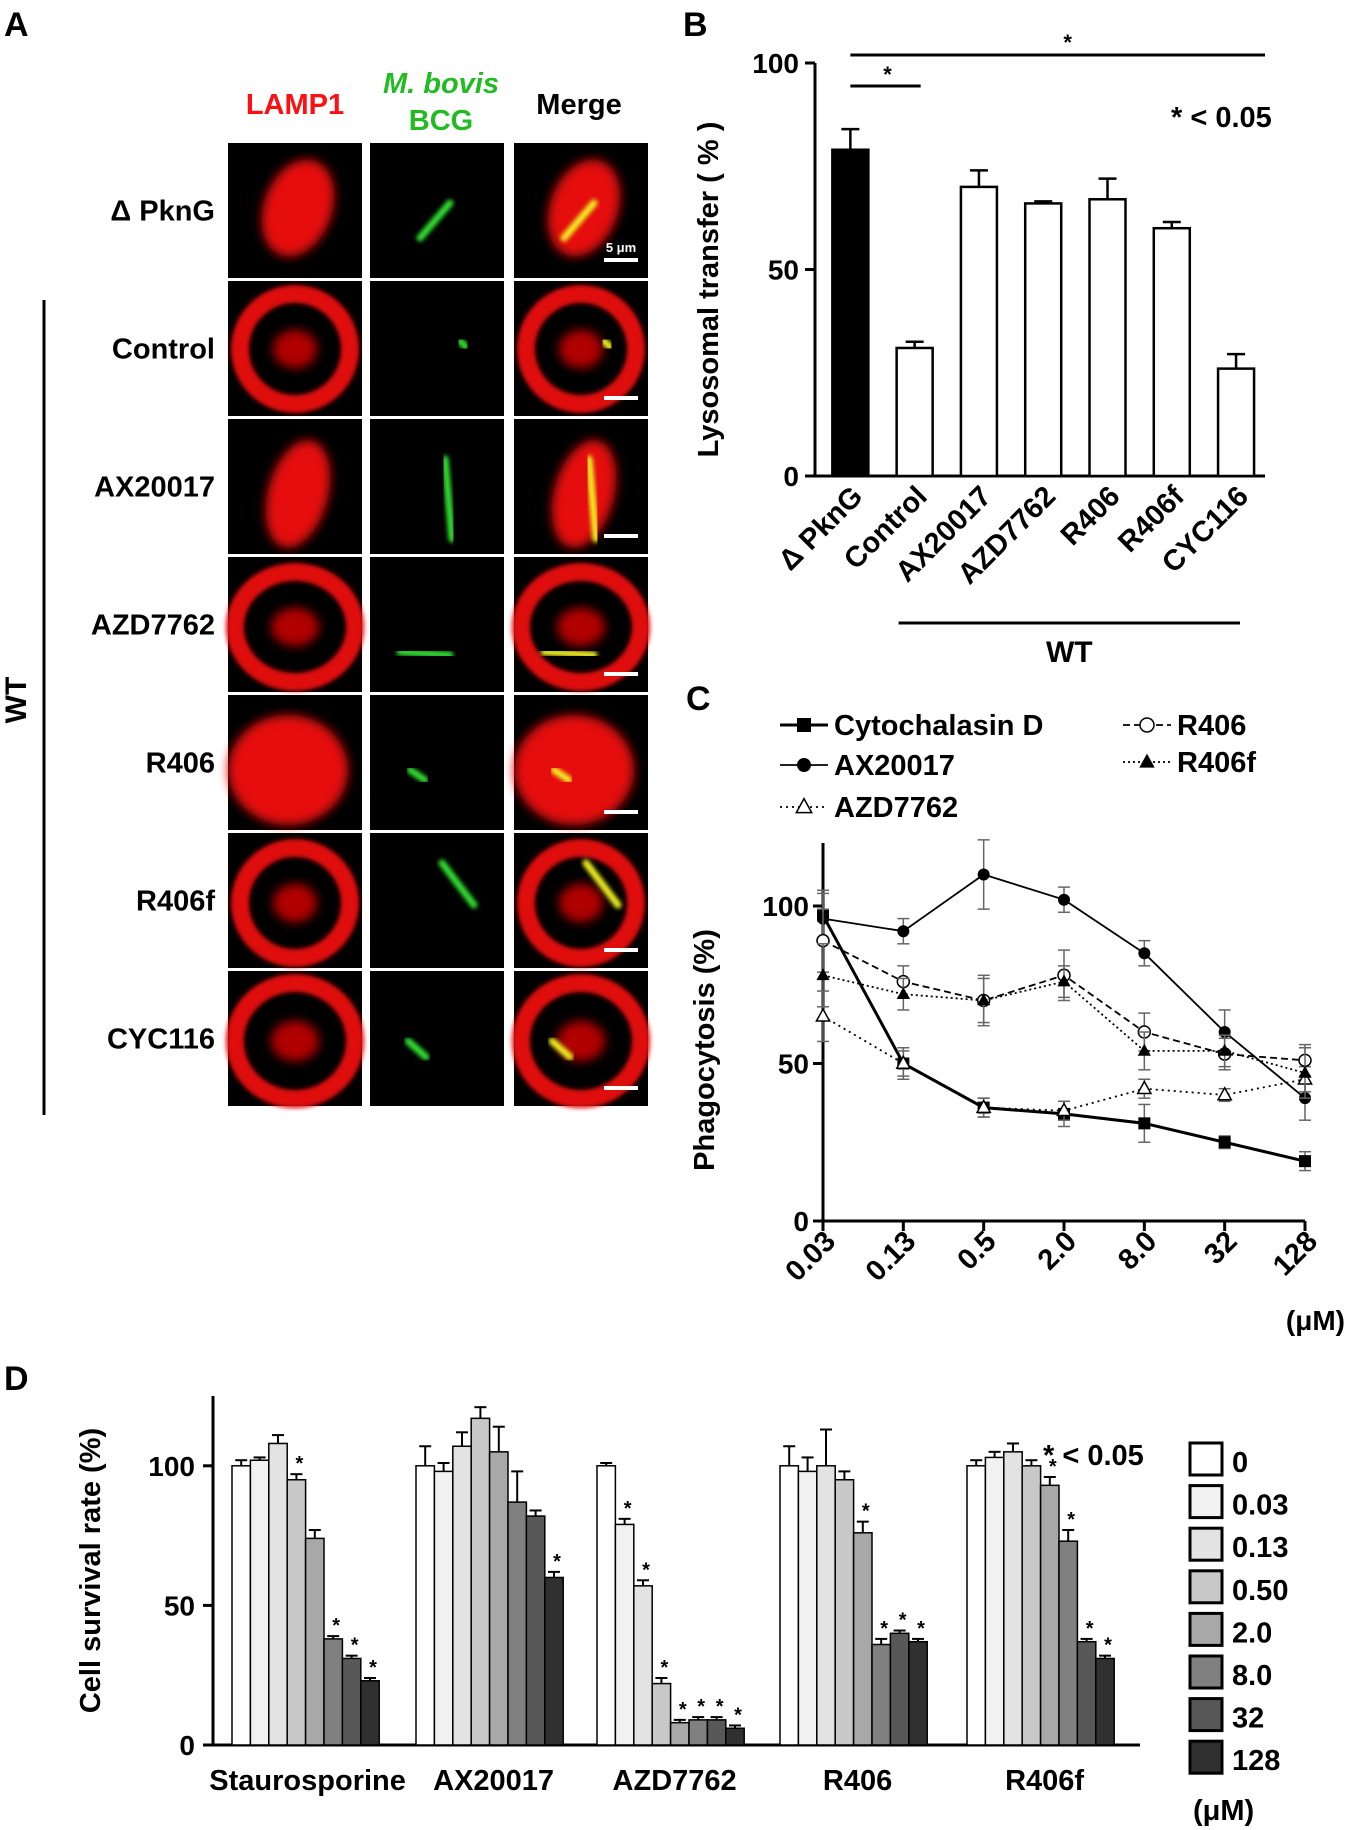 Image resolution: width=1351 pixels, height=1830 pixels. I want to click on bar-group: * AX20017, so click(489, 1601).